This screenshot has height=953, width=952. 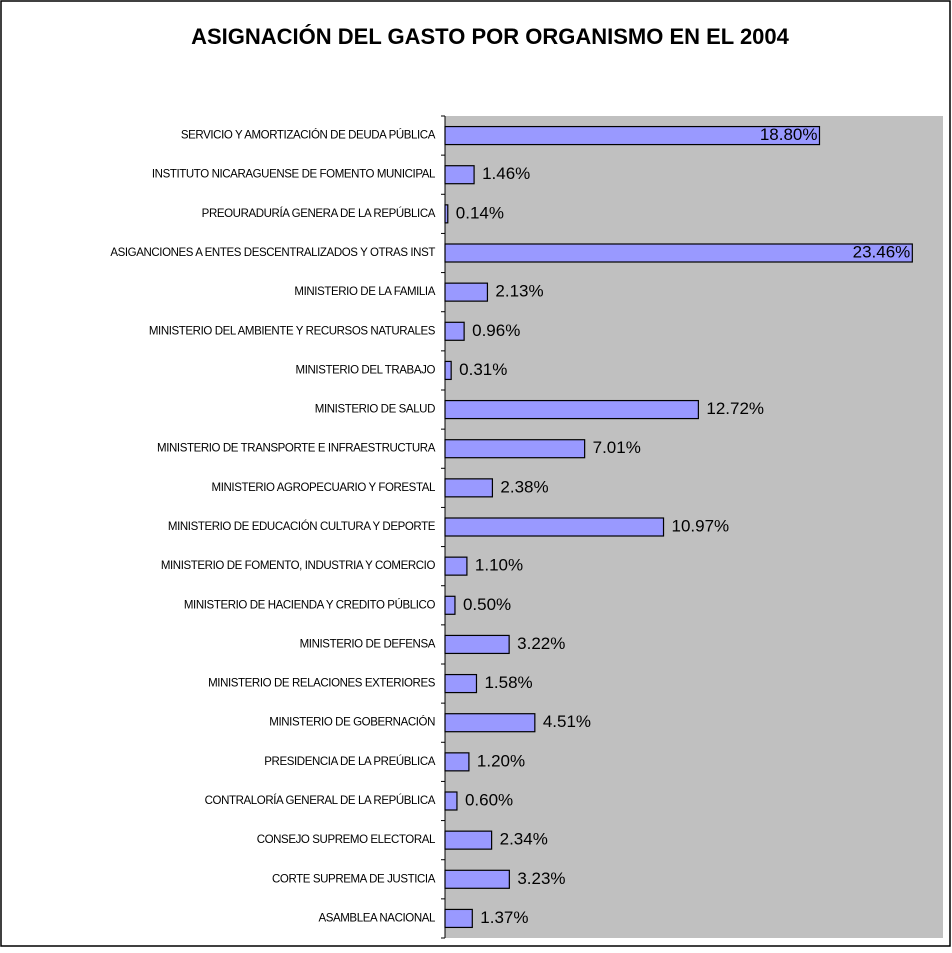 What do you see at coordinates (377, 918) in the screenshot?
I see `category-label: ASAMBLEA NACIONAL` at bounding box center [377, 918].